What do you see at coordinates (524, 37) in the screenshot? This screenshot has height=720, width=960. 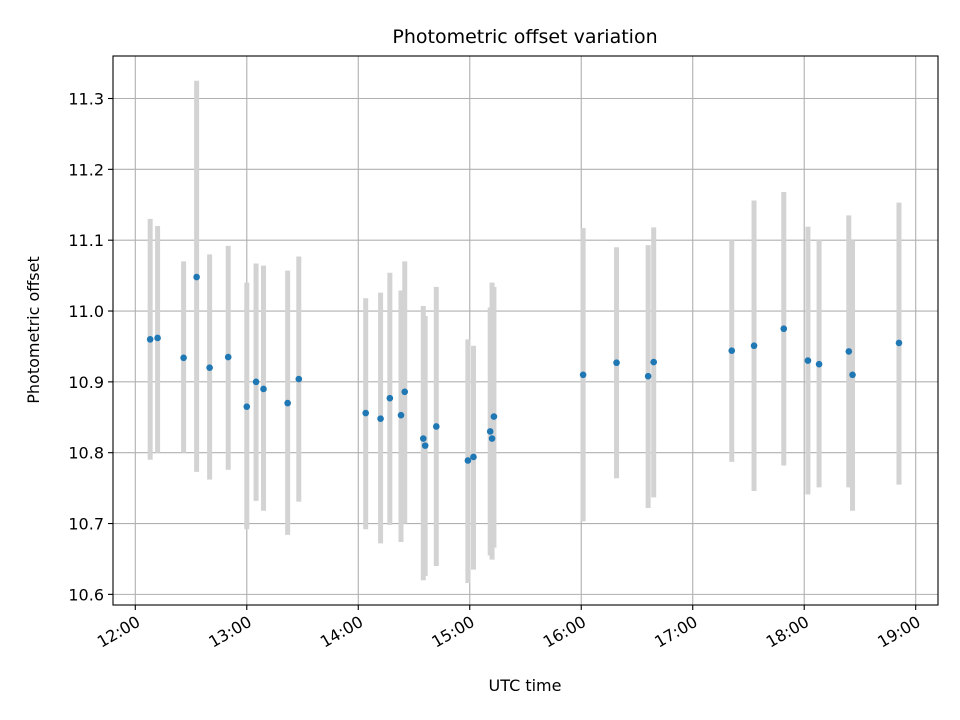 I see `chart-title: Photometric offset variation` at bounding box center [524, 37].